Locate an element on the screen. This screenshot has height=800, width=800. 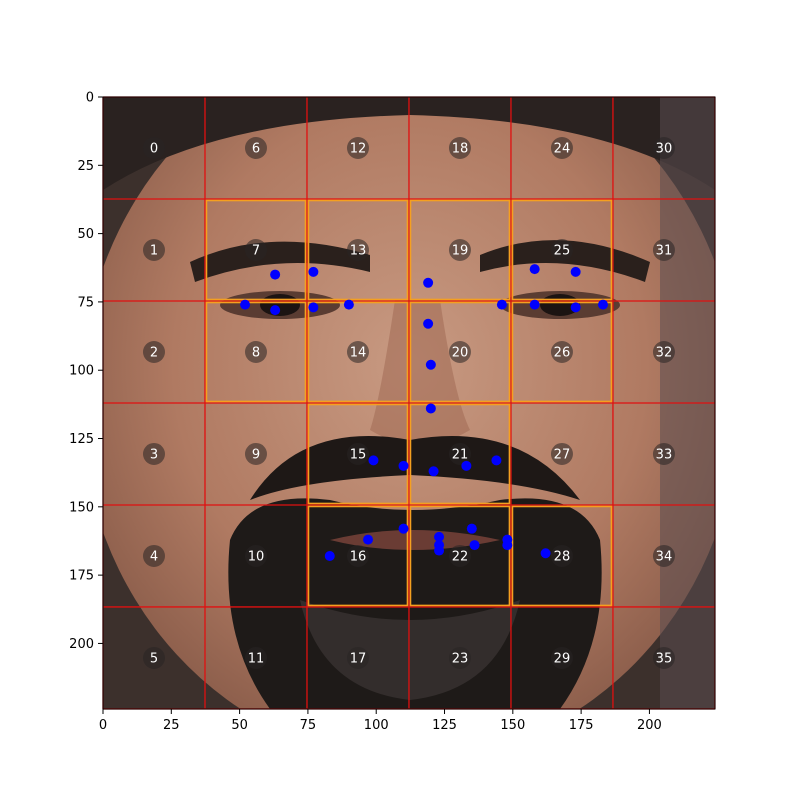
cell-label: 32 is located at coordinates (664, 352).